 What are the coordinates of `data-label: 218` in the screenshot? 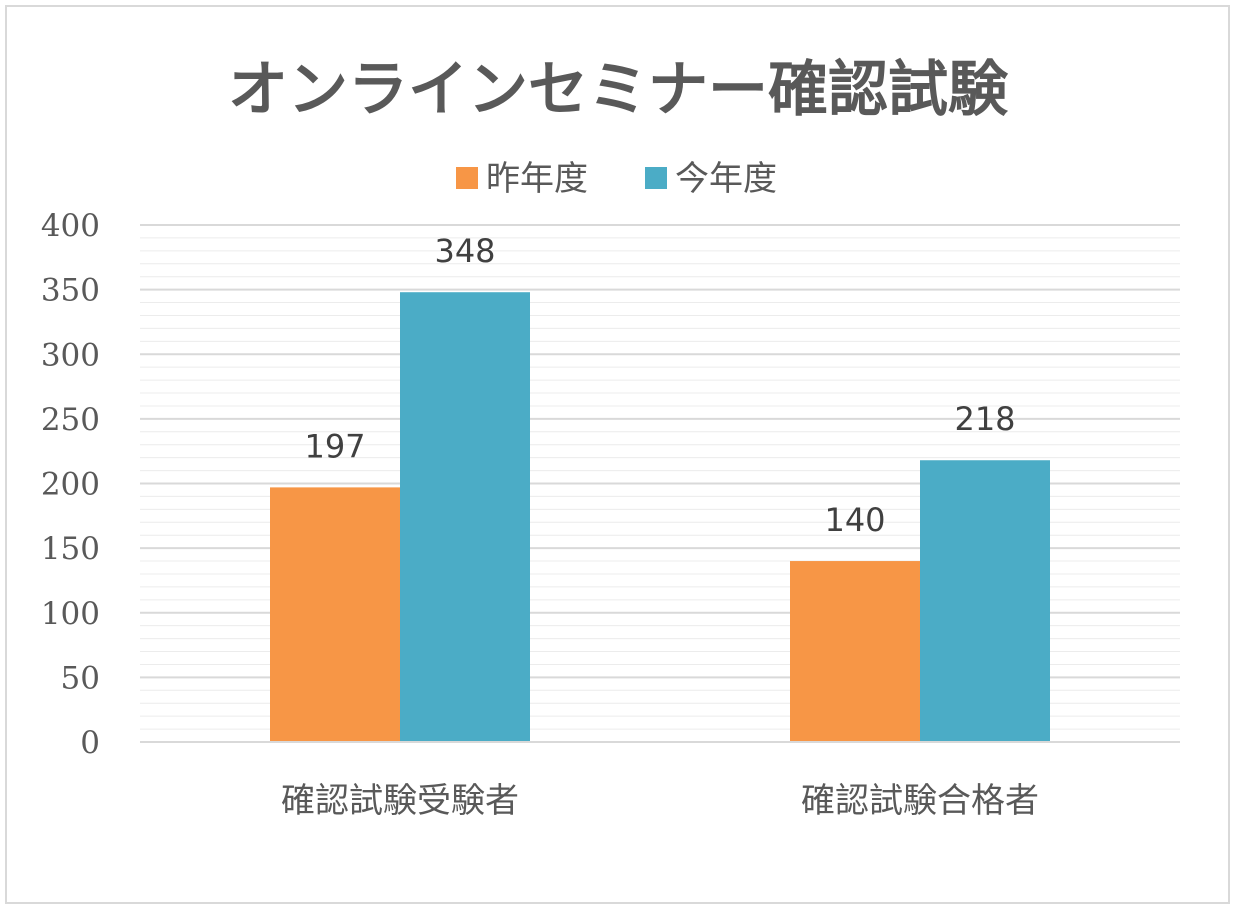 It's located at (984, 419).